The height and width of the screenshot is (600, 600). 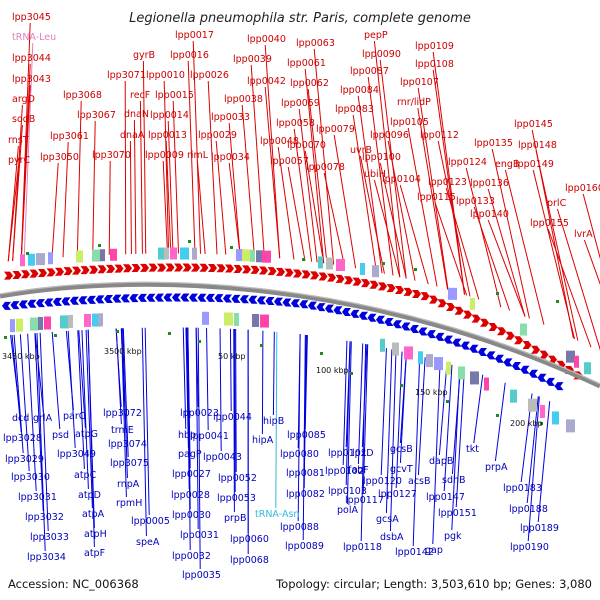 What do you see at coordinates (19, 160) in the screenshot?
I see `gene-label: pyrC` at bounding box center [19, 160].